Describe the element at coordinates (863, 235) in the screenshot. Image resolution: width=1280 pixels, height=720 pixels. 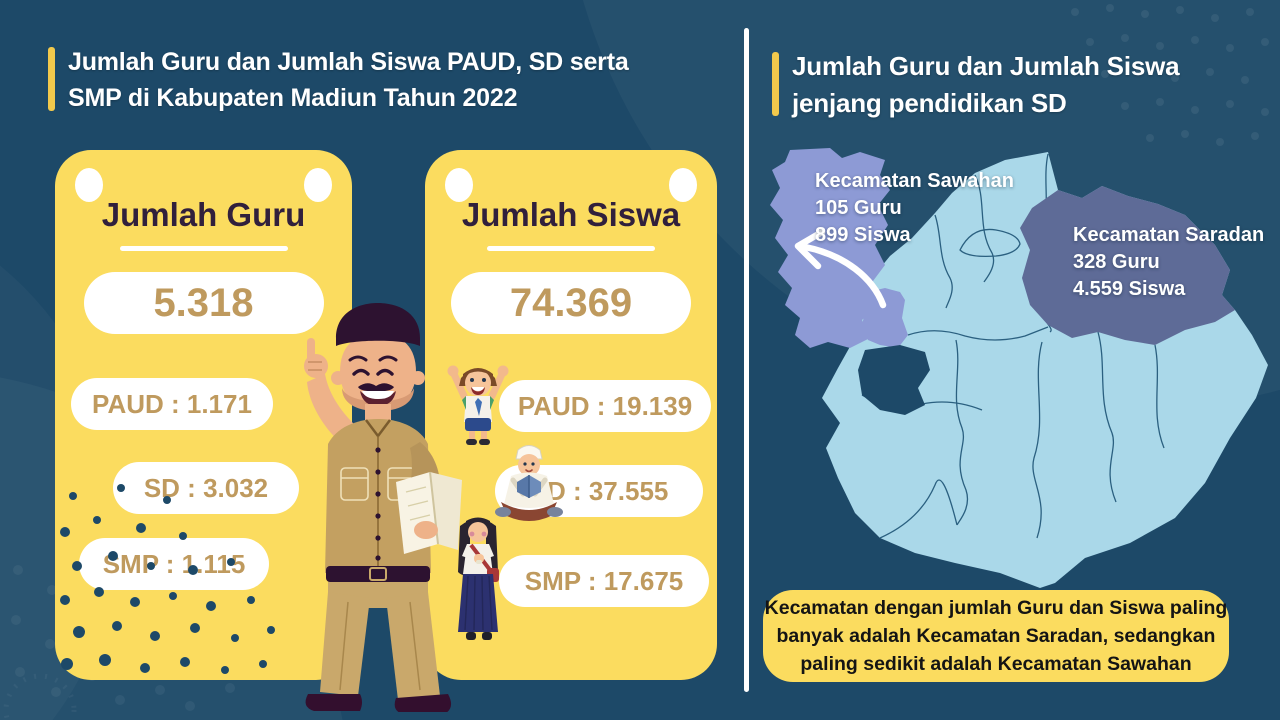
I see `sawahan-siswa: 899 Siswa` at that location.